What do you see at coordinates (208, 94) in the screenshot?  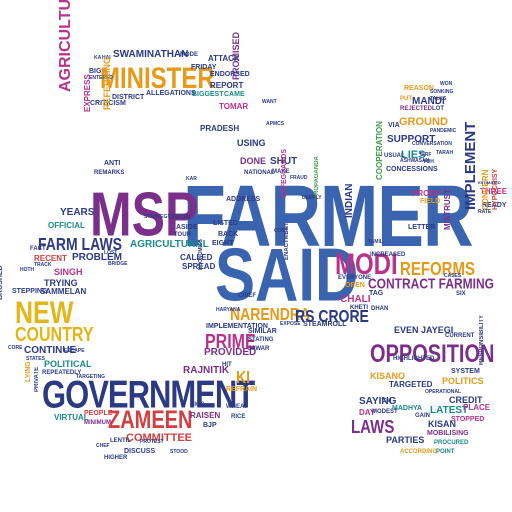 I see `word-biggest: BIGGEST` at bounding box center [208, 94].